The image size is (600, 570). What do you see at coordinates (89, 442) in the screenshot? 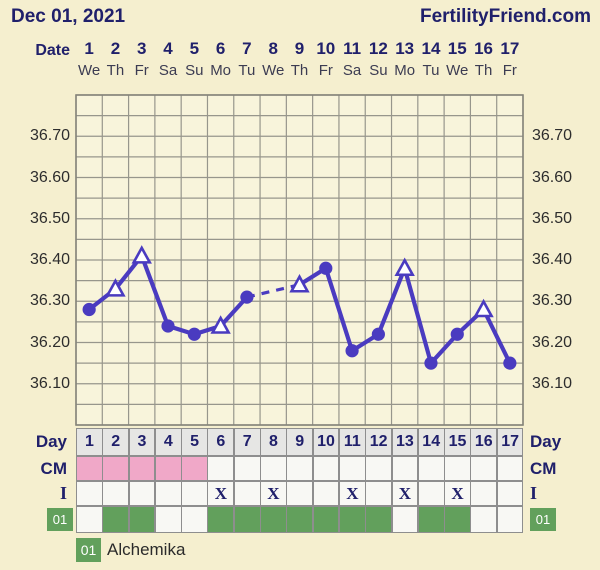
I see `day-cell-1: 1` at bounding box center [89, 442].